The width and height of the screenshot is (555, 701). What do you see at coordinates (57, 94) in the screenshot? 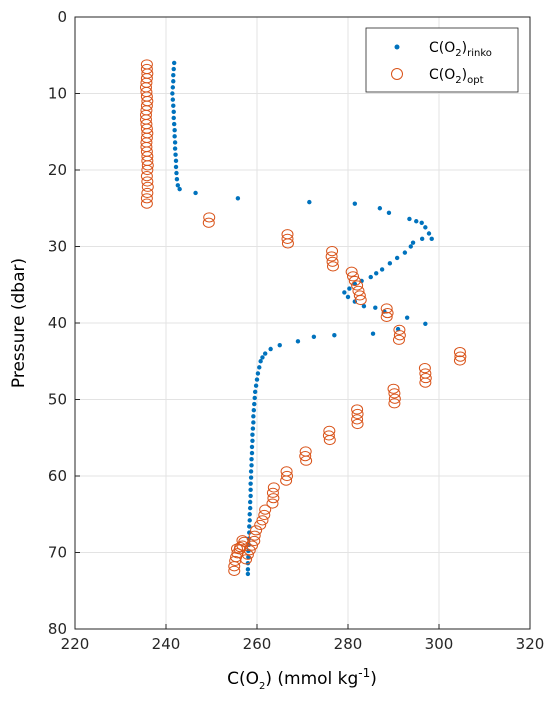
I see `y-tick-label: 10` at bounding box center [57, 94].